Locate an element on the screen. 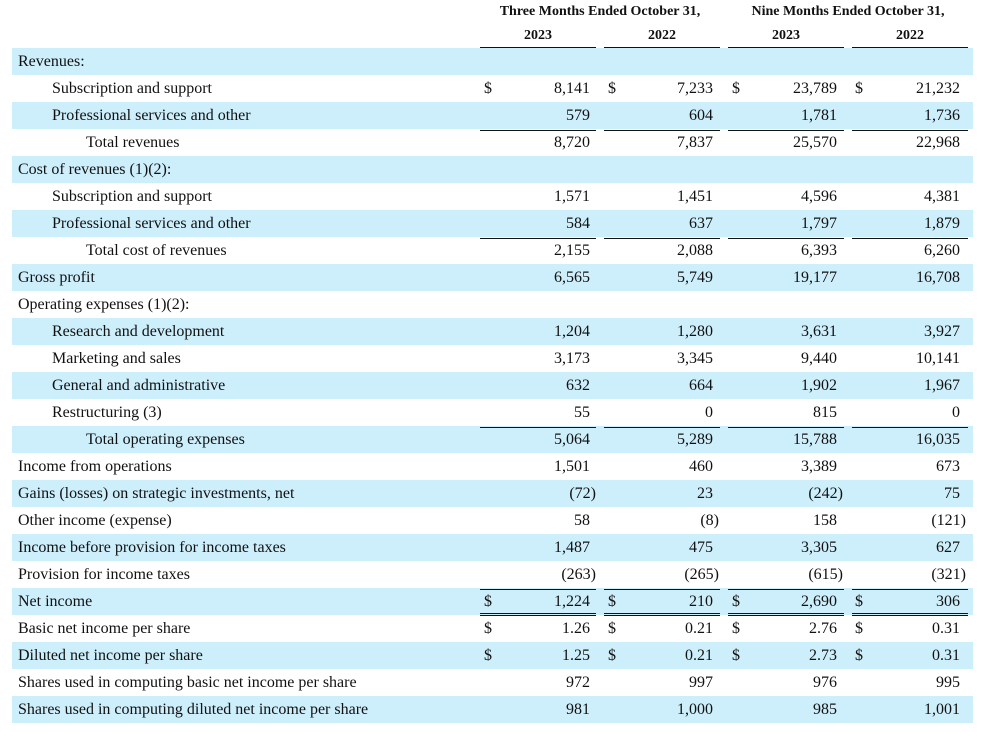 The image size is (993, 732). period-title: Nine Months Ended October 31, is located at coordinates (848, 11).